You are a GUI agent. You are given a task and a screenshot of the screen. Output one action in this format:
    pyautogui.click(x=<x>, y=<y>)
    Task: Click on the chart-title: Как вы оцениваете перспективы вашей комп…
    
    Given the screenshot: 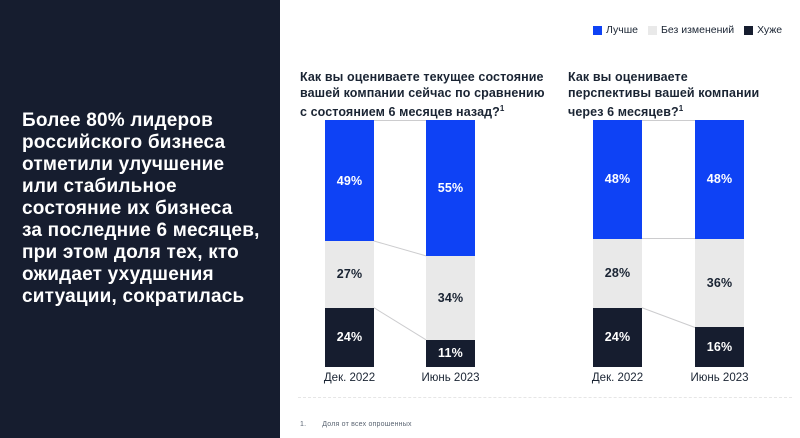 What is the action you would take?
    pyautogui.click(x=684, y=95)
    